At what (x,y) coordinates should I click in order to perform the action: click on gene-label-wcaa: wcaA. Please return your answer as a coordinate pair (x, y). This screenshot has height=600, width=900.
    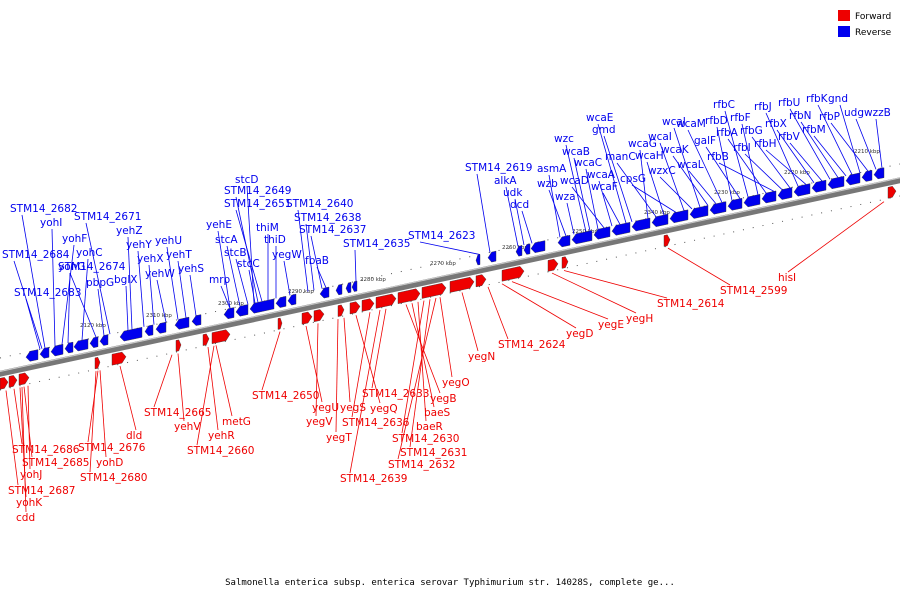
    Looking at the image, I should click on (601, 175).